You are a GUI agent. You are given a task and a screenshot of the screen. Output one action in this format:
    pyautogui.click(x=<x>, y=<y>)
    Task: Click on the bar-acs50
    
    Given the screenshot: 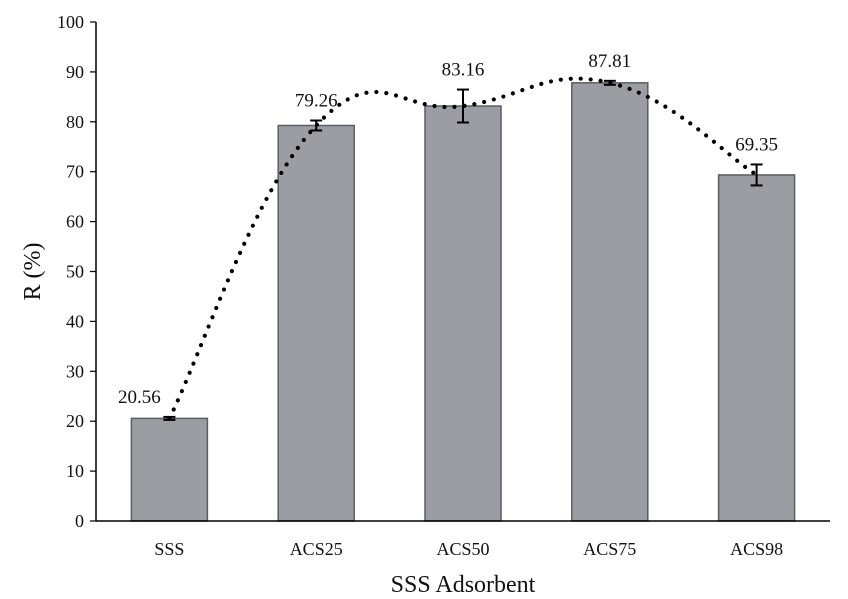 What is the action you would take?
    pyautogui.click(x=463, y=313)
    